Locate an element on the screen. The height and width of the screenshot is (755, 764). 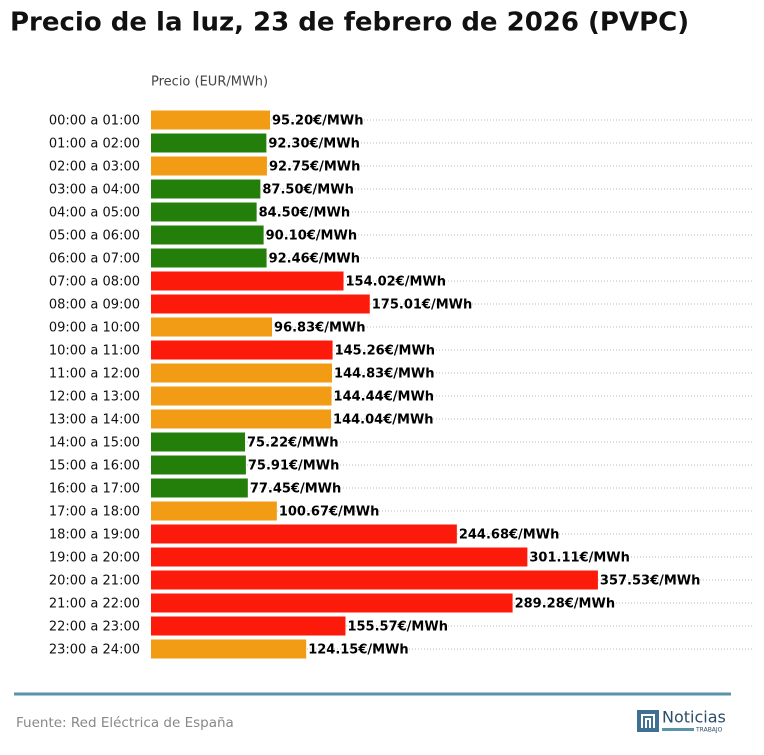
y-tick-label: 10:00 a 11:00 is located at coordinates (94, 351).